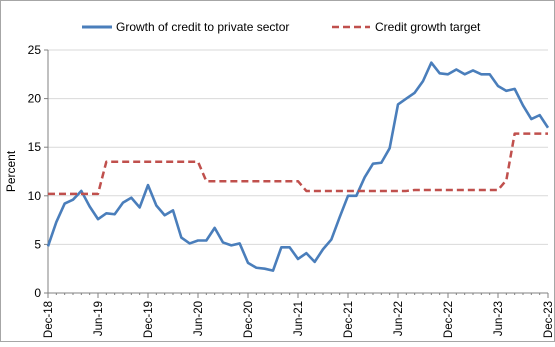 This screenshot has width=555, height=347. I want to click on y-tick-label: 25, so click(35, 50).